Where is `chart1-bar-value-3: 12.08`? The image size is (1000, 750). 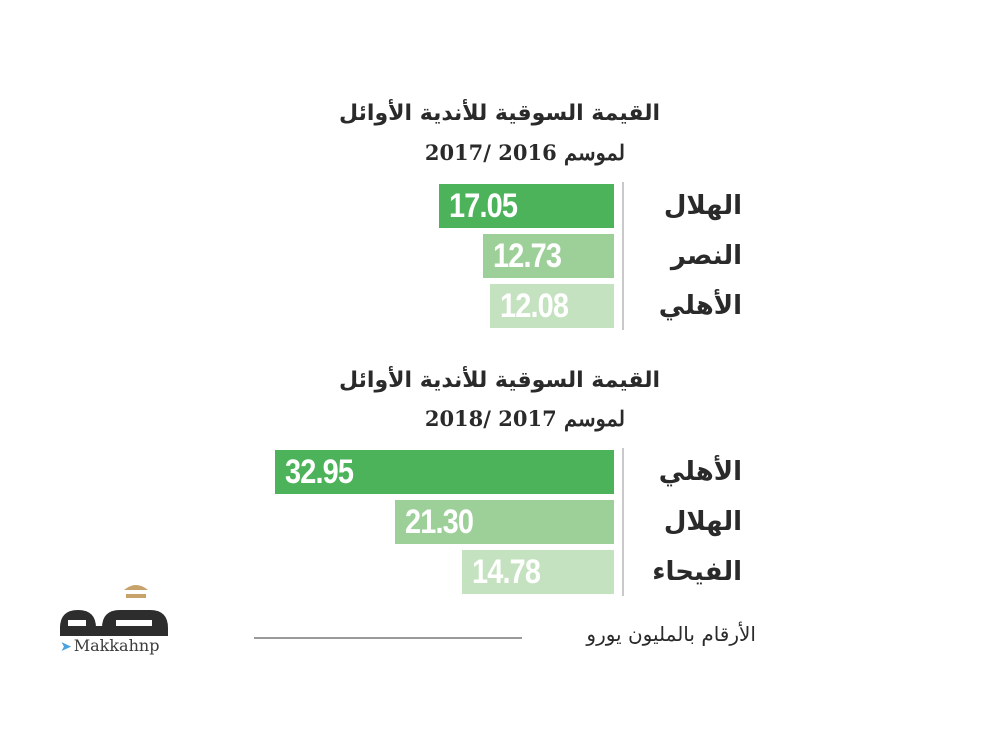
chart1-bar-value-3: 12.08 is located at coordinates (534, 306).